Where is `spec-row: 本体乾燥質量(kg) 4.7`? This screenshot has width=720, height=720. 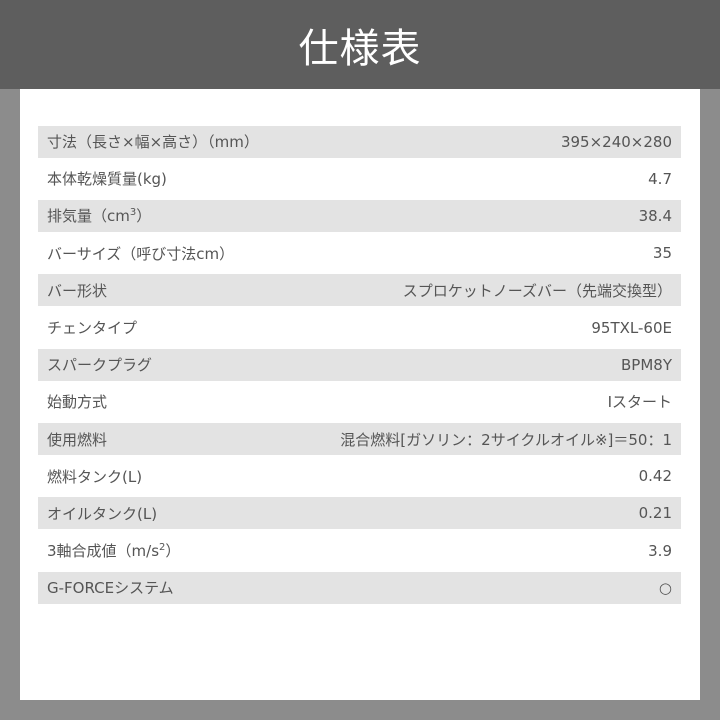
spec-row: 本体乾燥質量(kg) 4.7 is located at coordinates (359, 178).